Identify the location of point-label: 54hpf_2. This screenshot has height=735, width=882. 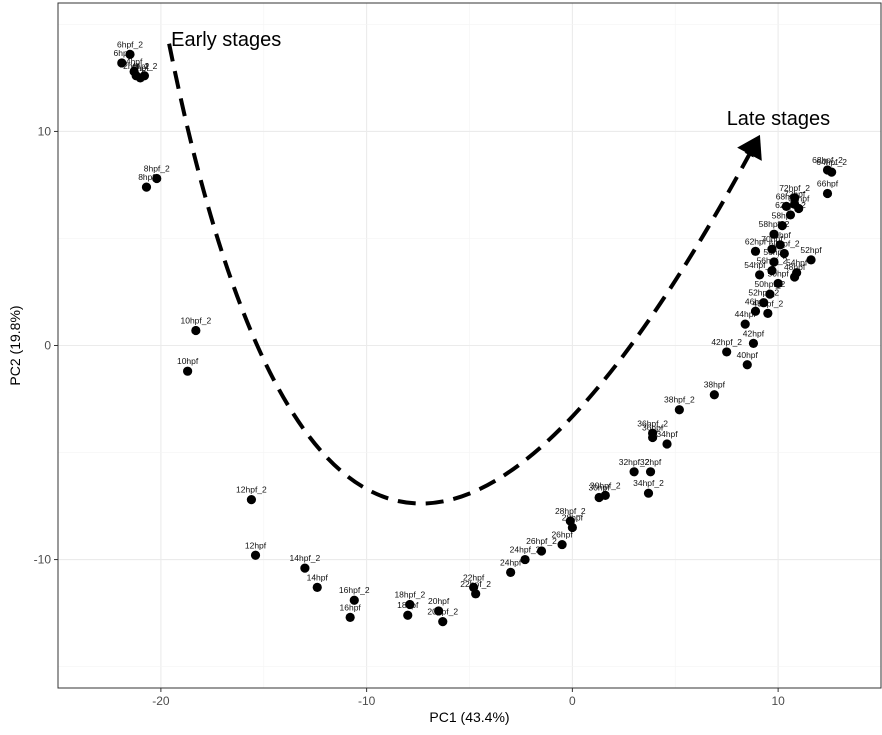
(759, 265).